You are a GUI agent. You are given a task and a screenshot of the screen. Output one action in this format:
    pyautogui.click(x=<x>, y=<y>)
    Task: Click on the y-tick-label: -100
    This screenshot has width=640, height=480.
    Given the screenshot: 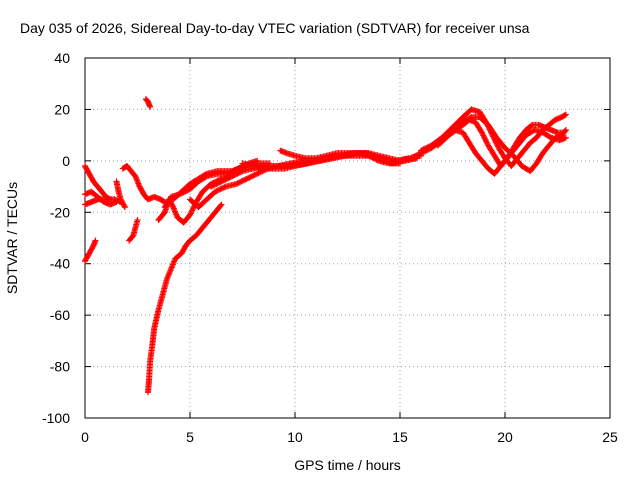 What is the action you would take?
    pyautogui.click(x=56, y=418)
    